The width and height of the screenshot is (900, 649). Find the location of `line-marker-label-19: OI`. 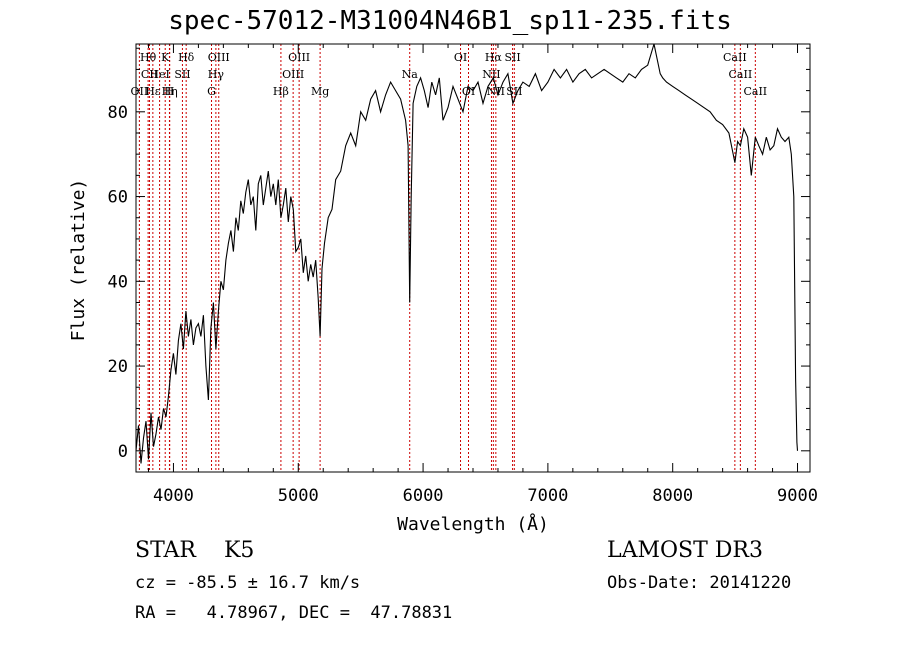

line-marker-label-19: OI is located at coordinates (468, 91).